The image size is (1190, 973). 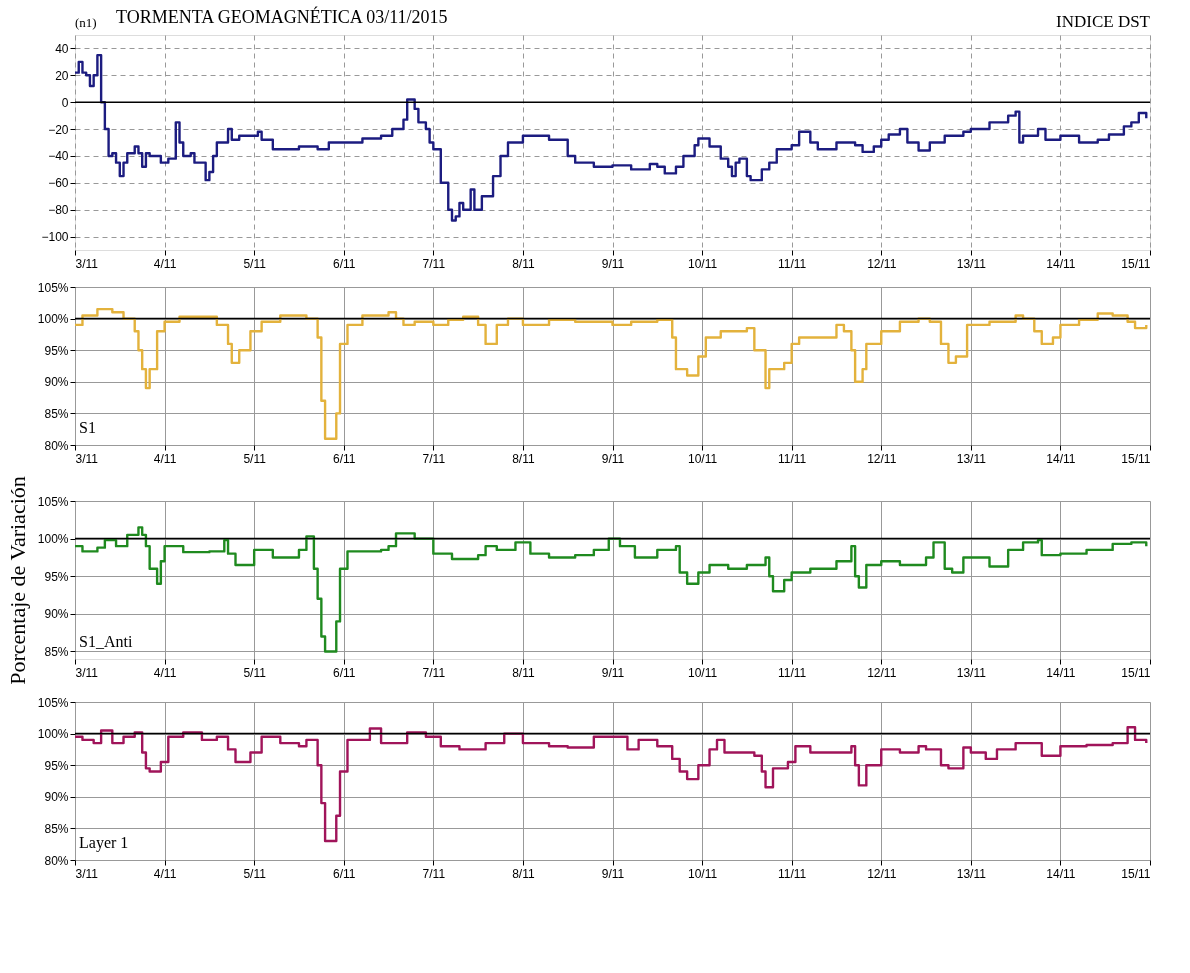 What do you see at coordinates (62, 48) in the screenshot?
I see `y-tick-label: 40` at bounding box center [62, 48].